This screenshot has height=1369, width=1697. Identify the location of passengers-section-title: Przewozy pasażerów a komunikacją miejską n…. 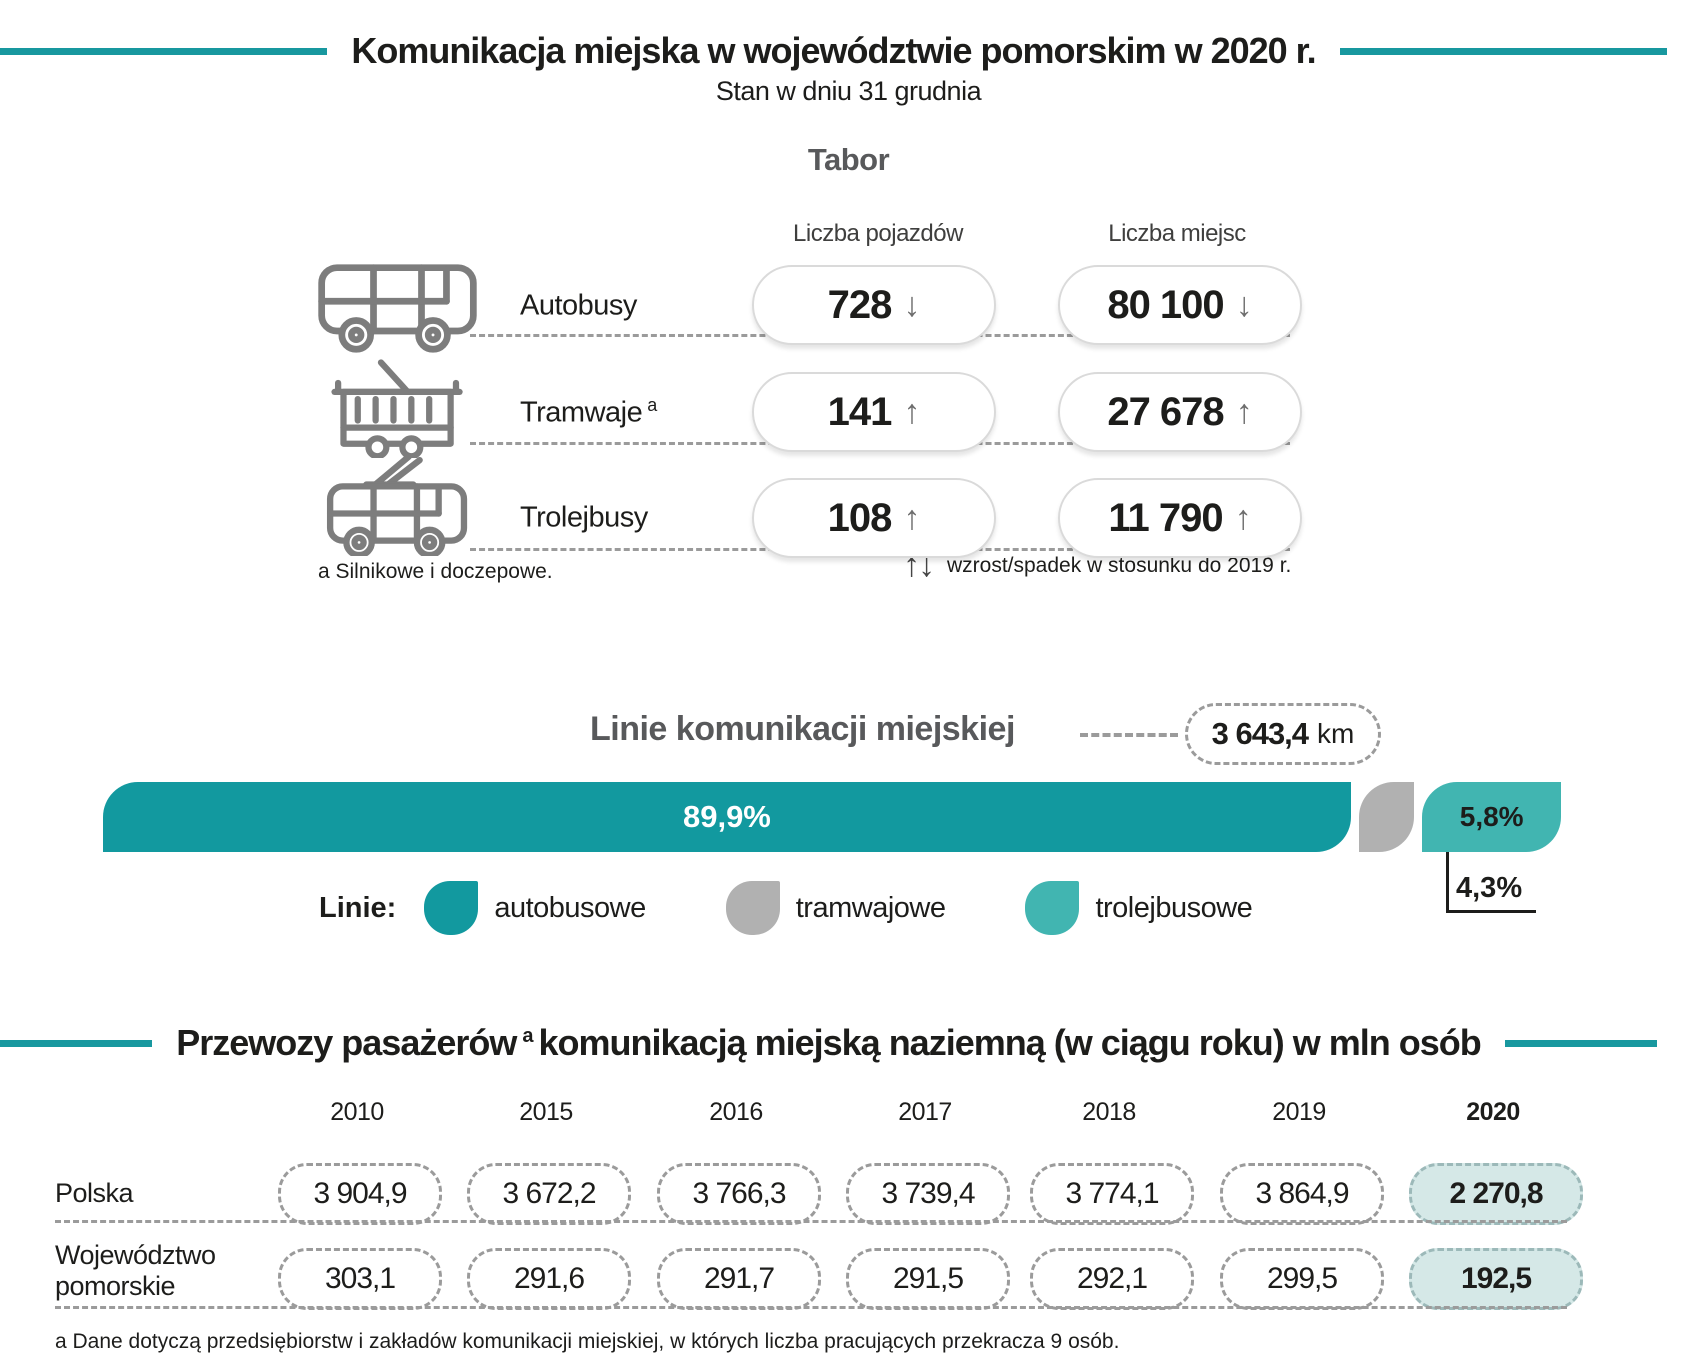
(829, 1042).